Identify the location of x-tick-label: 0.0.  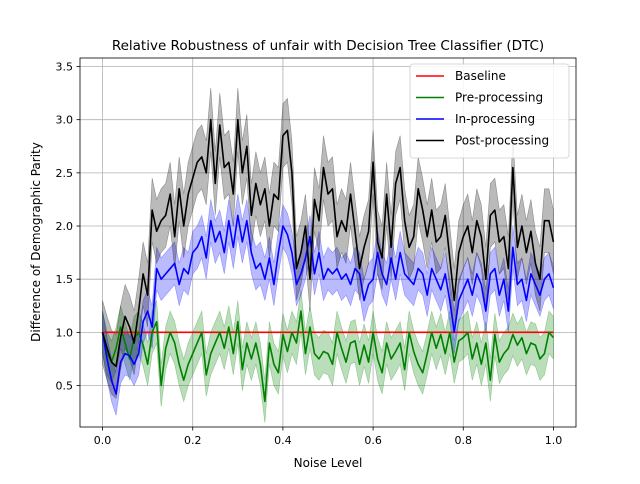
(103, 440).